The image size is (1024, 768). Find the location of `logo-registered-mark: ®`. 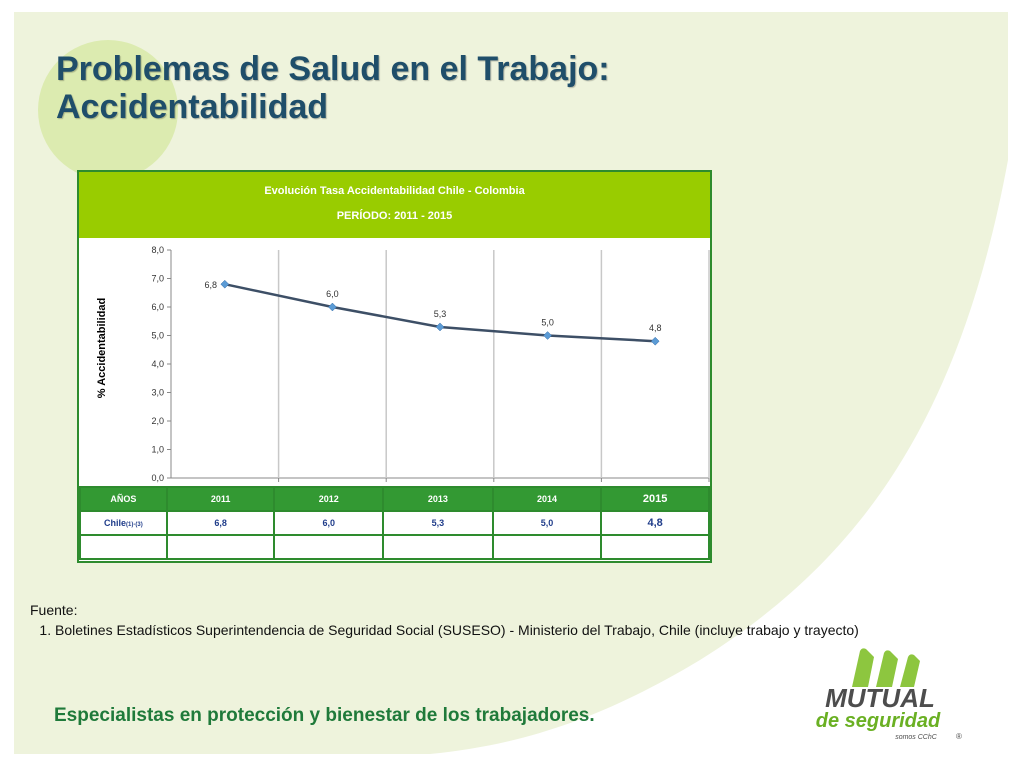

logo-registered-mark: ® is located at coordinates (959, 736).